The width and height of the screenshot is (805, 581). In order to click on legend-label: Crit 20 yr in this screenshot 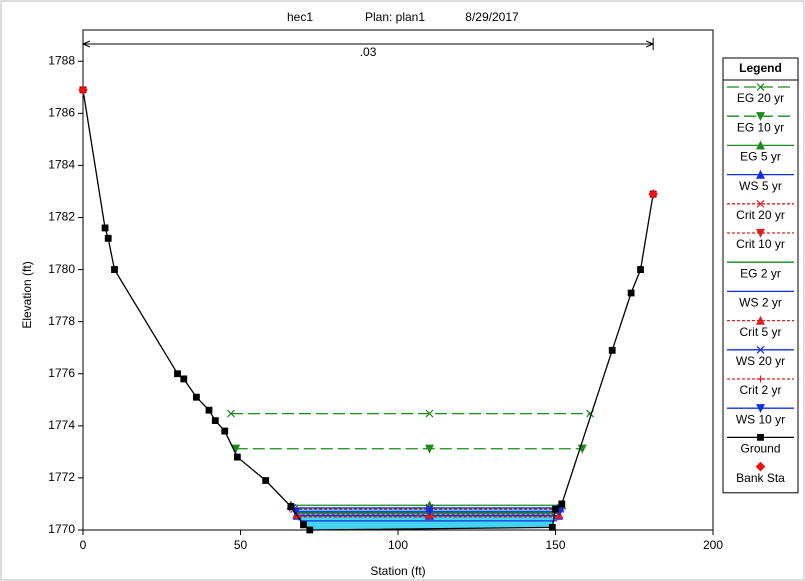, I will do `click(760, 215)`.